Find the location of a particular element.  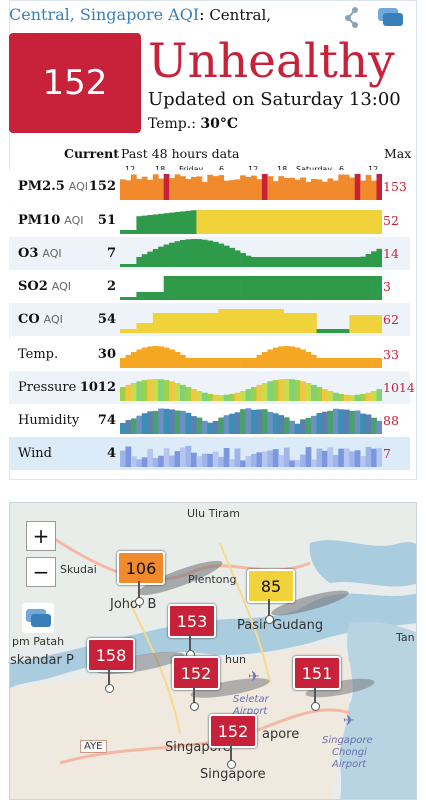

pollutant-row: CO AQI 54 62 is located at coordinates (209, 319).